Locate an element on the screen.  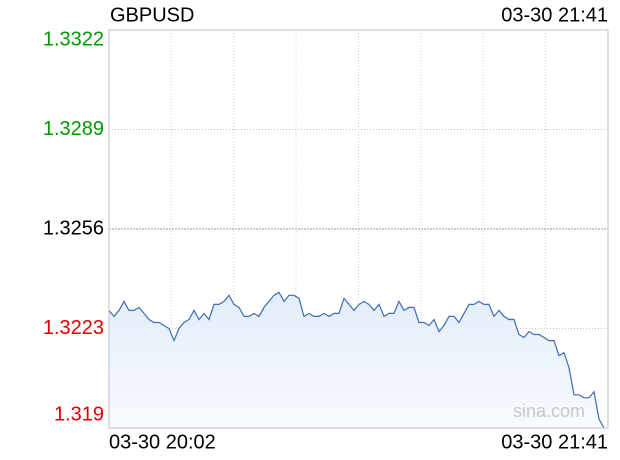
x-tick-label: 03-30 20:02 is located at coordinates (162, 442).